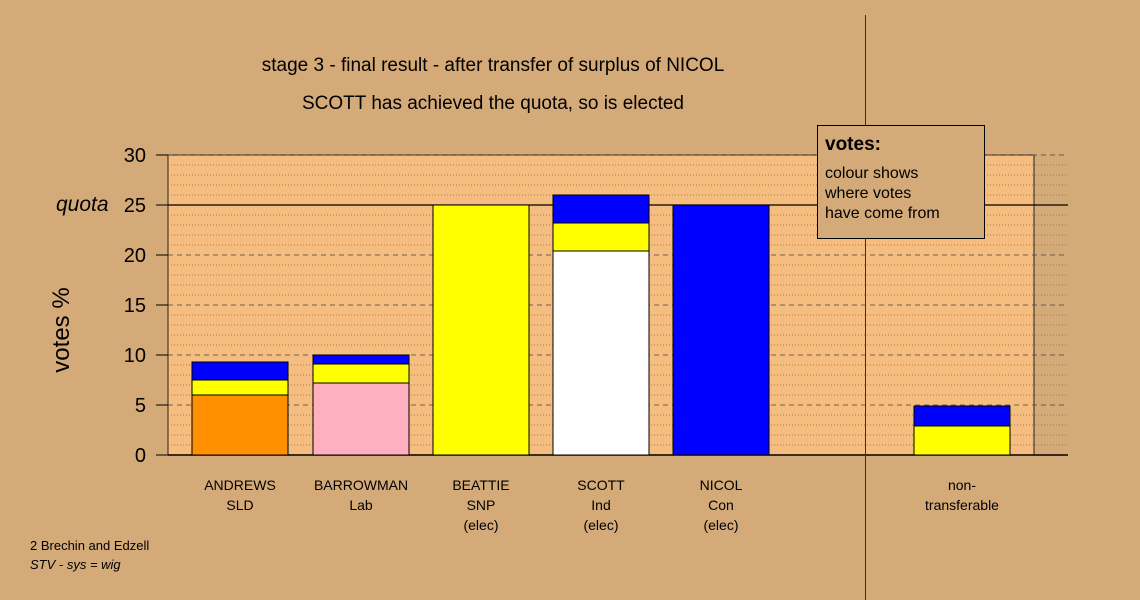 The height and width of the screenshot is (600, 1140). Describe the element at coordinates (361, 495) in the screenshot. I see `x-category-label: BARROWMAN Lab` at that location.